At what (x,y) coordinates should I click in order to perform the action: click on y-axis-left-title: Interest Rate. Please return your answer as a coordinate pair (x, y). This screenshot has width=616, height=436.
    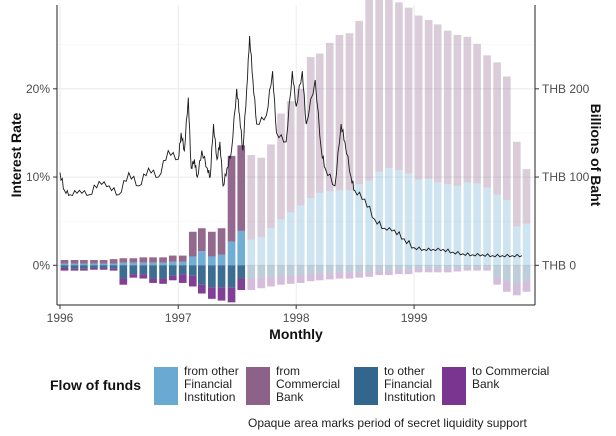
    Looking at the image, I should click on (16, 154).